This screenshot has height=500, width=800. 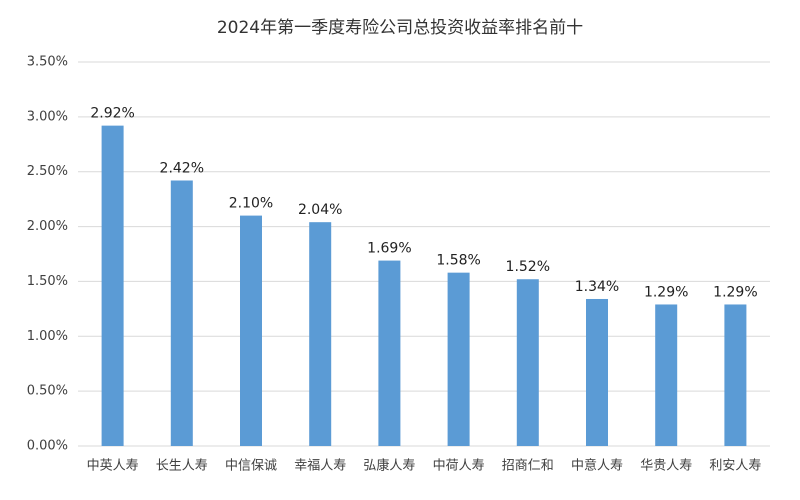 I want to click on x-tick-label: 弘康人寿, so click(x=389, y=466).